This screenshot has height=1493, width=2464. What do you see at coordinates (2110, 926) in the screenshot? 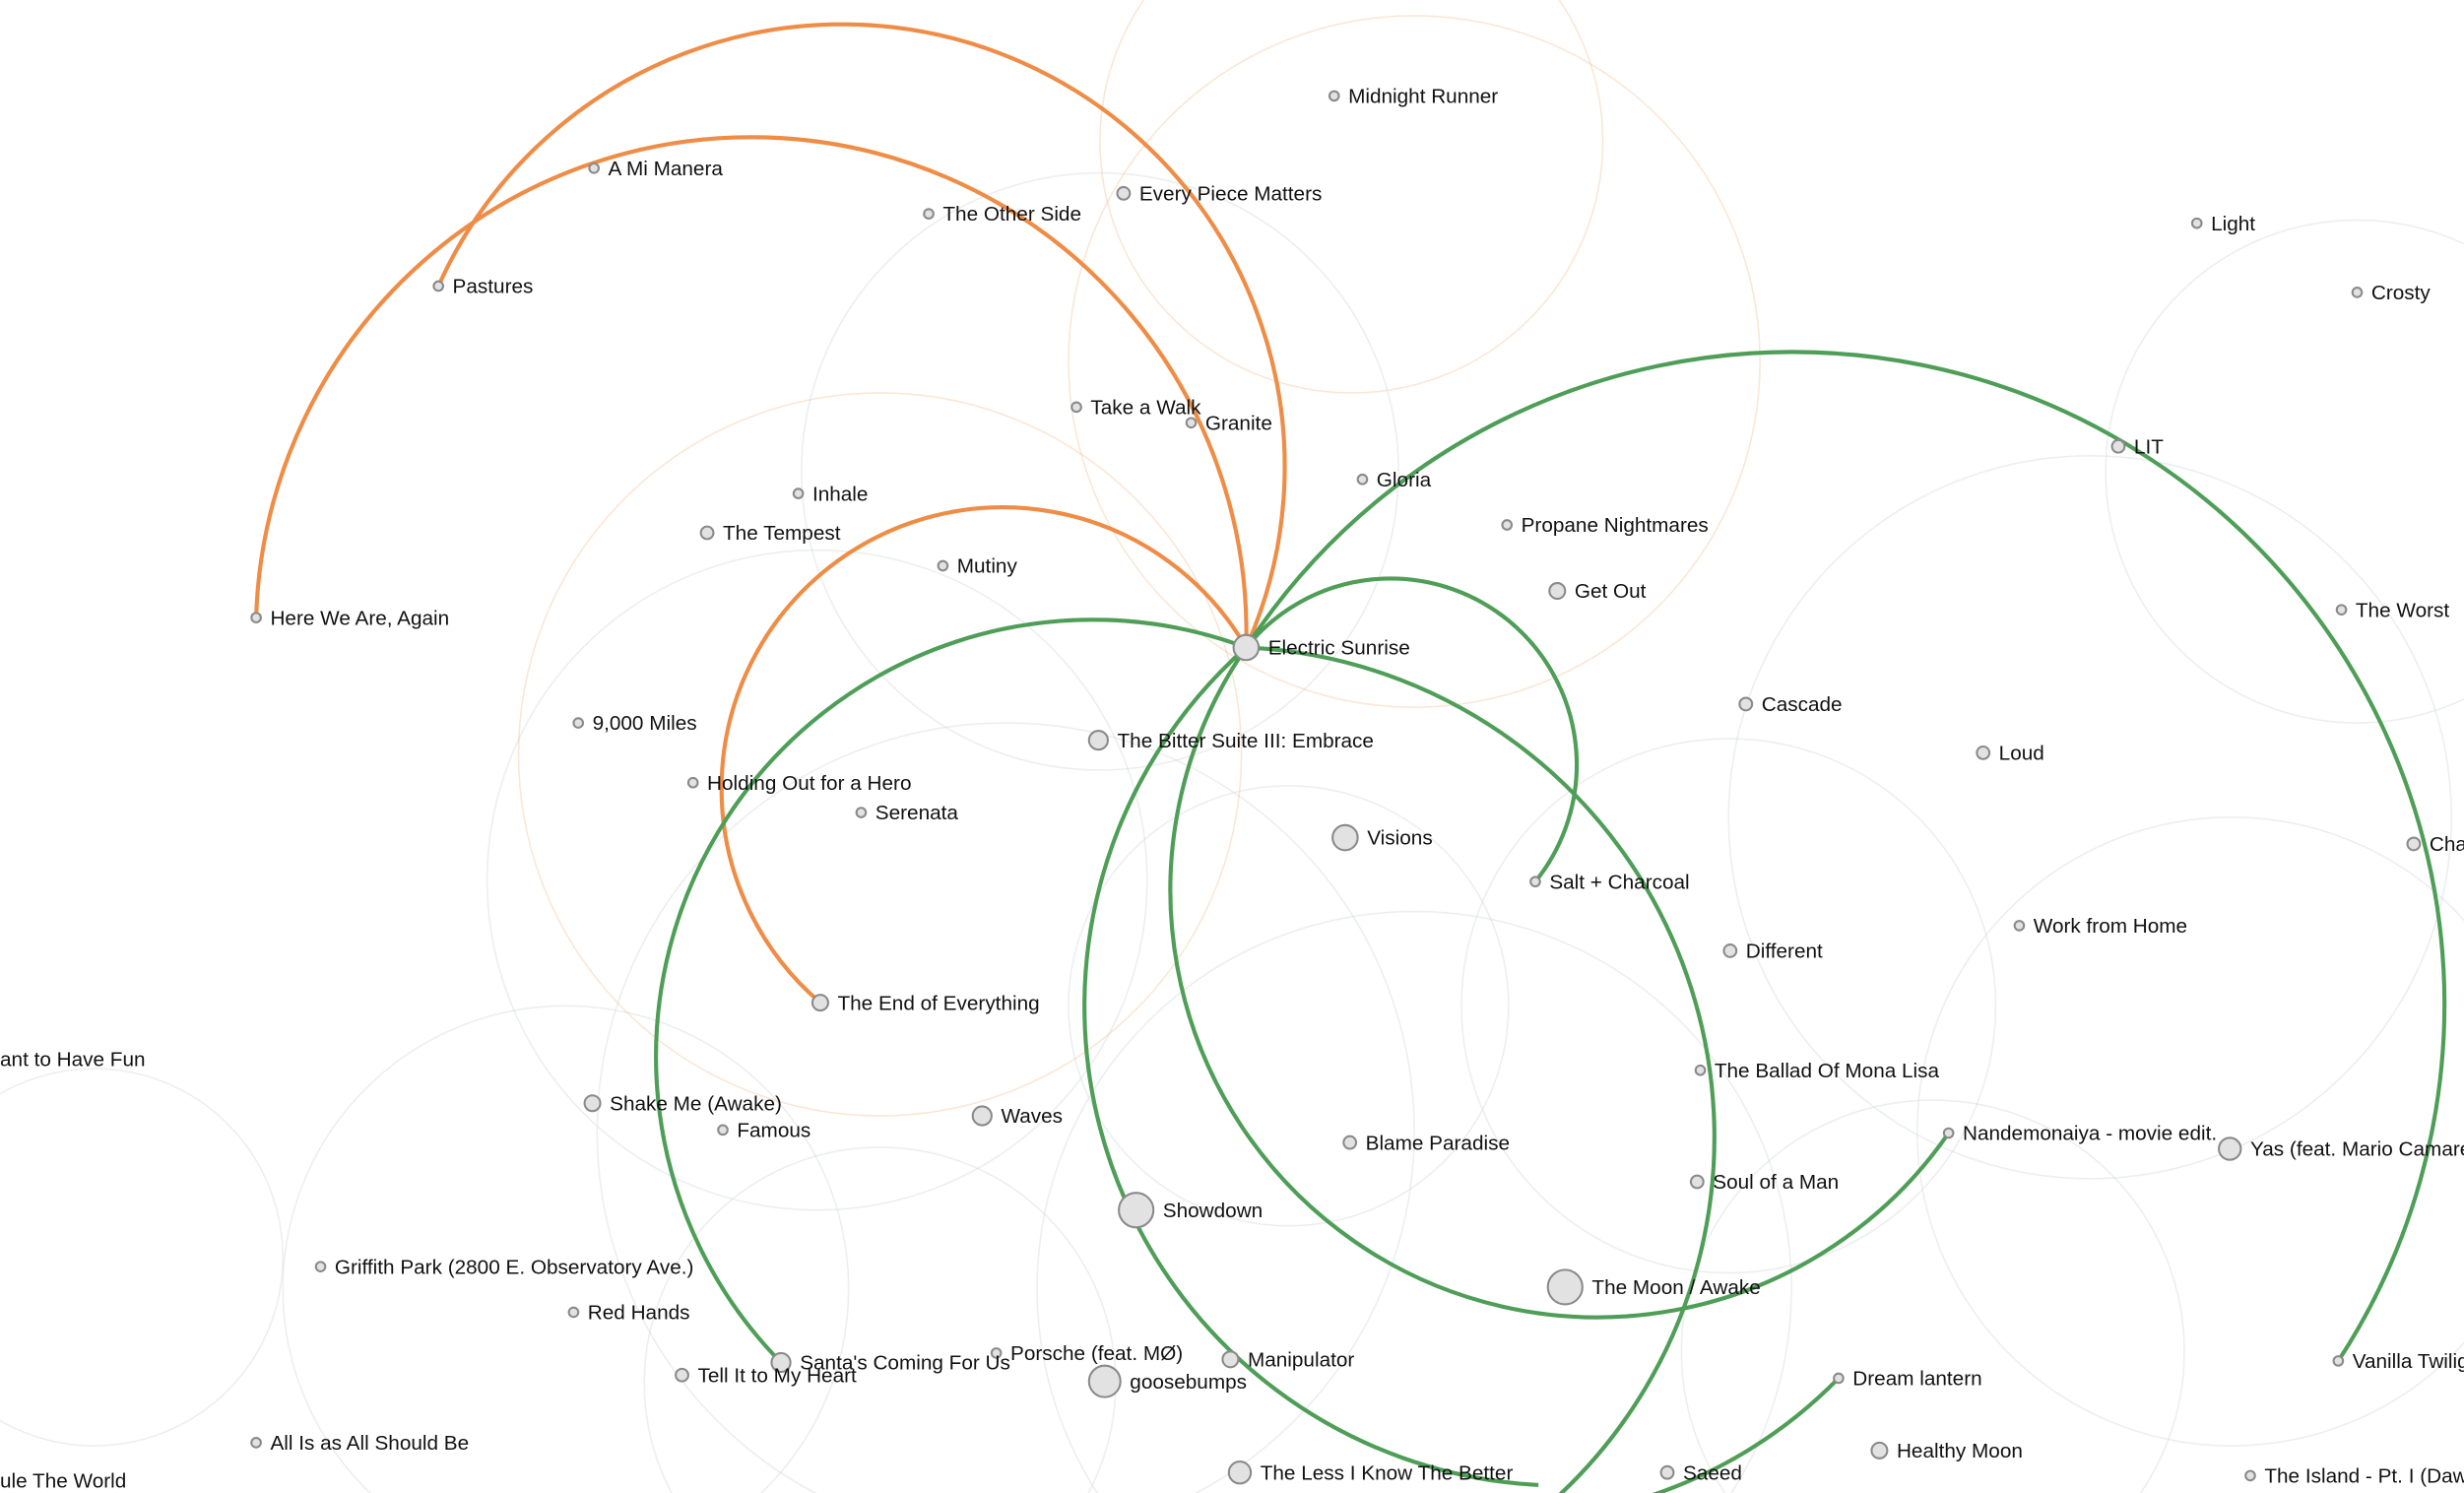
I see `node-label: Work from Home` at bounding box center [2110, 926].